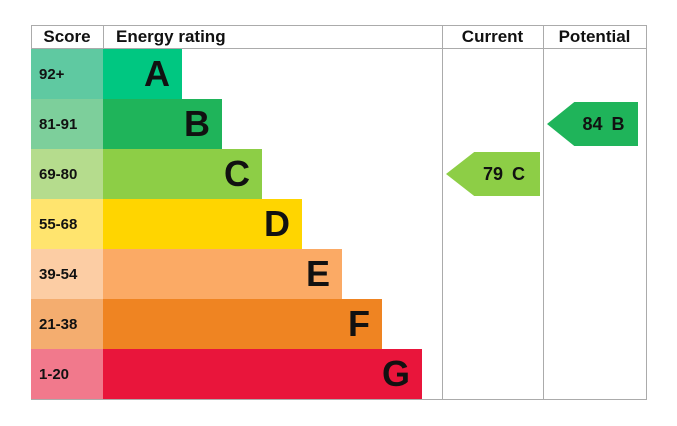 The image size is (677, 426). What do you see at coordinates (103, 37) in the screenshot?
I see `score-column-separator` at bounding box center [103, 37].